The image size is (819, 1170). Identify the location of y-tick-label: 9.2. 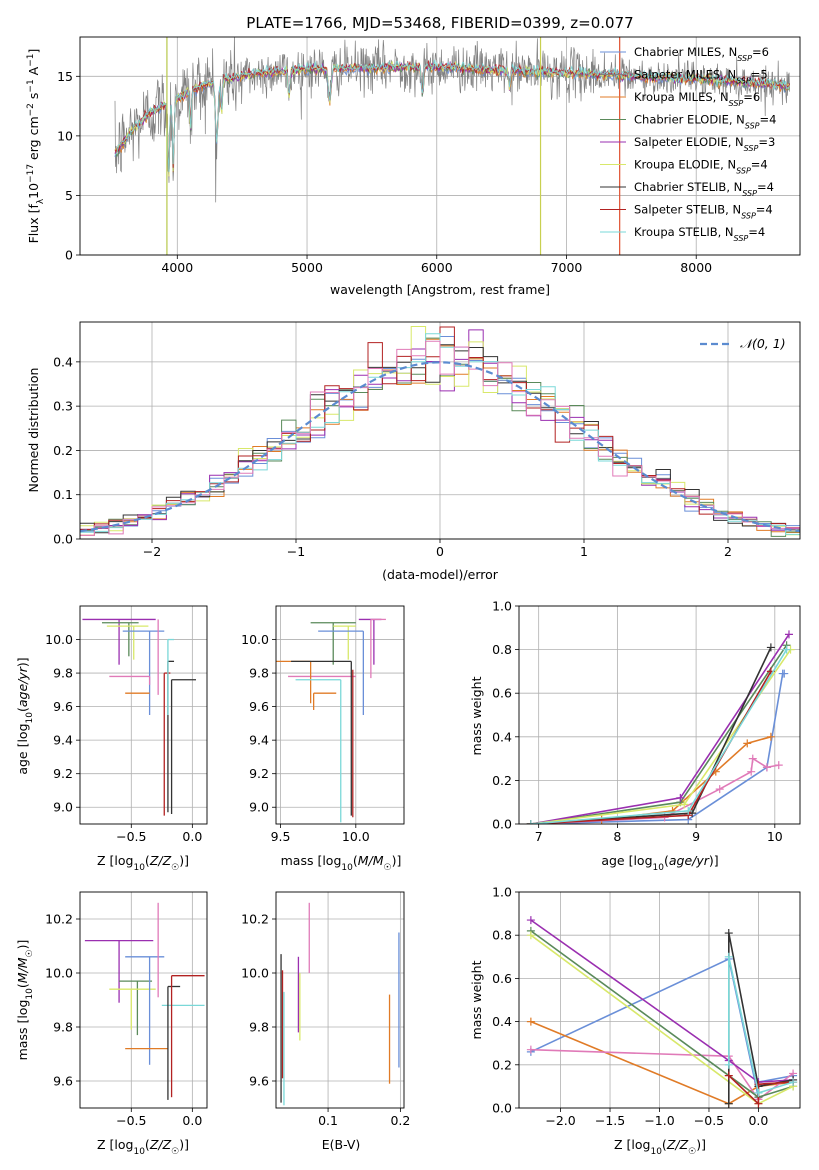
(63, 773).